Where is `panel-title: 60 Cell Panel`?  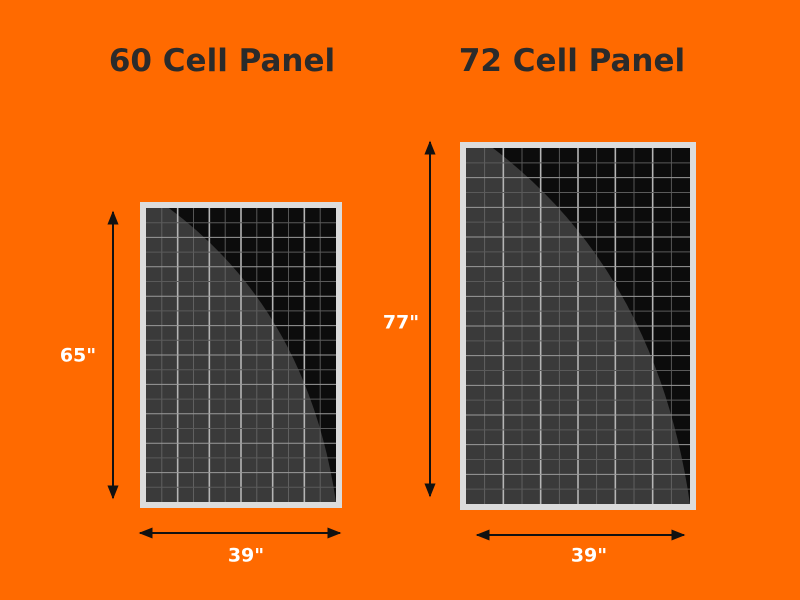 panel-title: 60 Cell Panel is located at coordinates (222, 61).